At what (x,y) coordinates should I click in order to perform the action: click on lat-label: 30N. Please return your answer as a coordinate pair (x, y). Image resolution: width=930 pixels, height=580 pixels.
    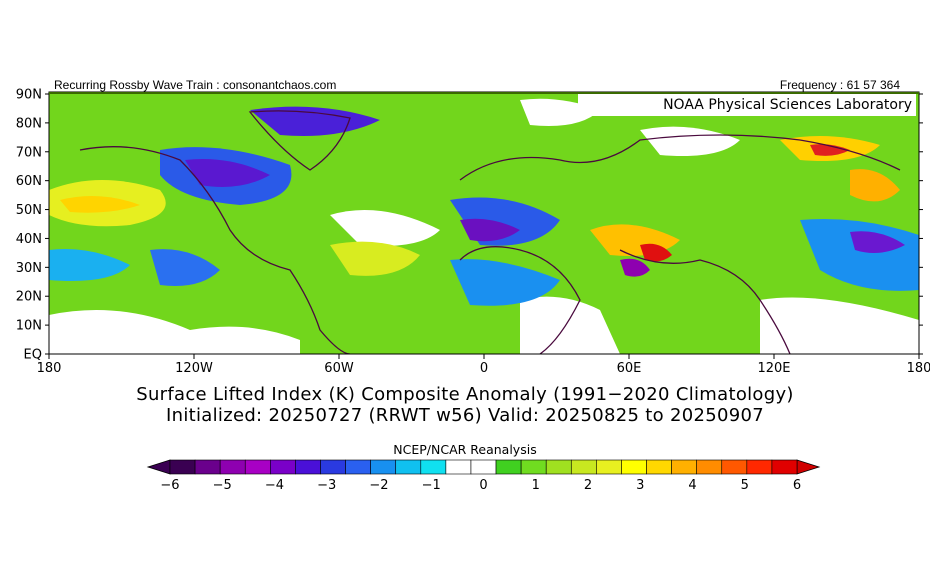
    Looking at the image, I should click on (29, 268).